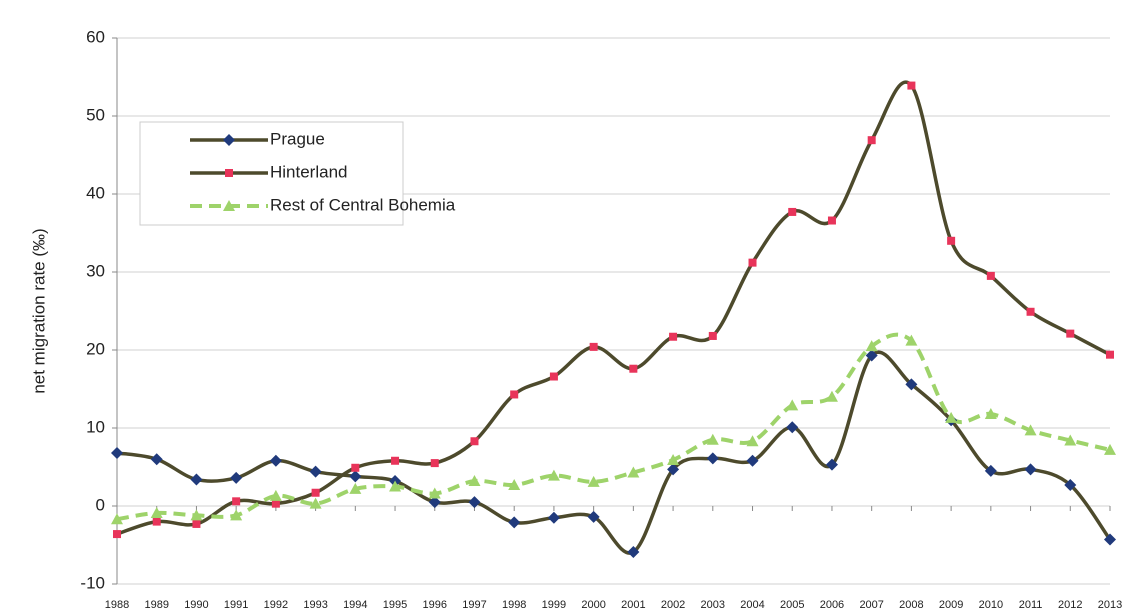 This screenshot has height=615, width=1134. Describe the element at coordinates (673, 605) in the screenshot. I see `x-tick-label: 2002` at that location.